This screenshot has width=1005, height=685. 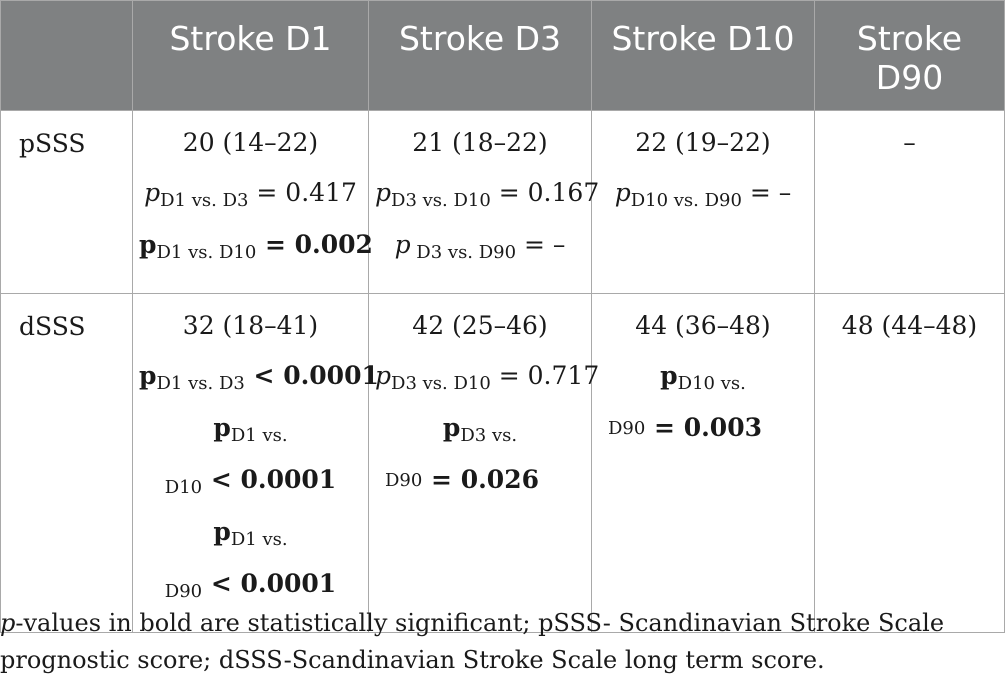 What do you see at coordinates (489, 435) in the screenshot?
I see `comparison-subscript: D3 vs.` at bounding box center [489, 435].